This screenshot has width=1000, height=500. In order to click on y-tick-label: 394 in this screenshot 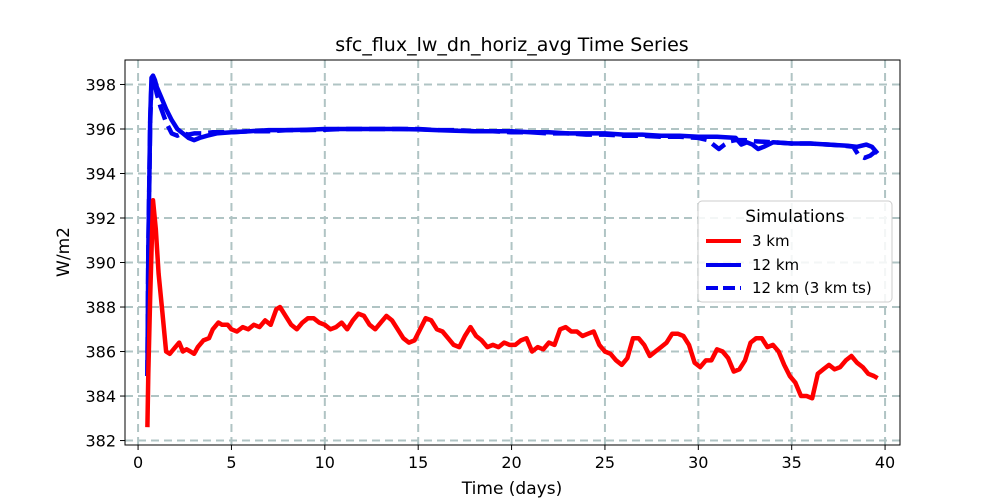, I will do `click(100, 173)`.